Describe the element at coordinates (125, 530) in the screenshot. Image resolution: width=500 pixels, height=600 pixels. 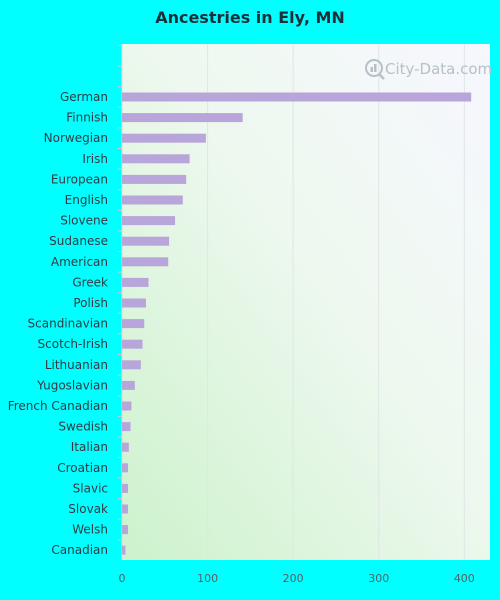
I see `bar-welsh` at that location.